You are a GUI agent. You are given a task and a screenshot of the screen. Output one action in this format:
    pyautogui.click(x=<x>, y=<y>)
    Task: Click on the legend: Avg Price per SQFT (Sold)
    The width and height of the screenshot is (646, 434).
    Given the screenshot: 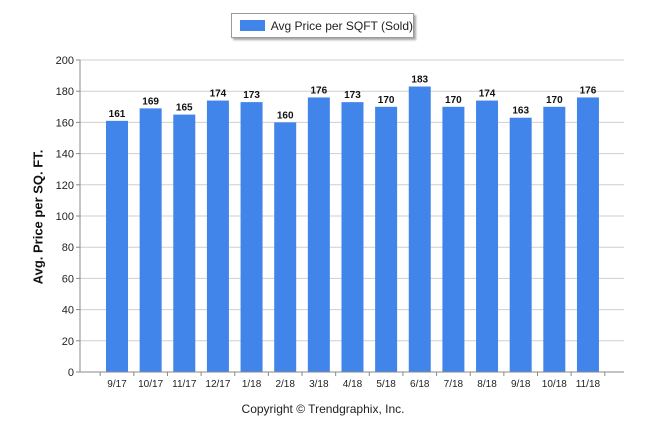 What is the action you would take?
    pyautogui.click(x=322, y=25)
    